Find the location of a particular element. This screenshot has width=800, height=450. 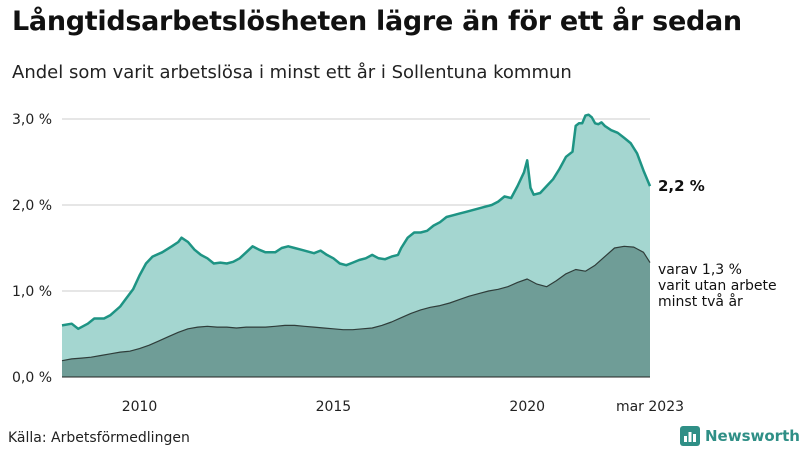

end-label-sub-line-2: varit utan arbete is located at coordinates (717, 286).